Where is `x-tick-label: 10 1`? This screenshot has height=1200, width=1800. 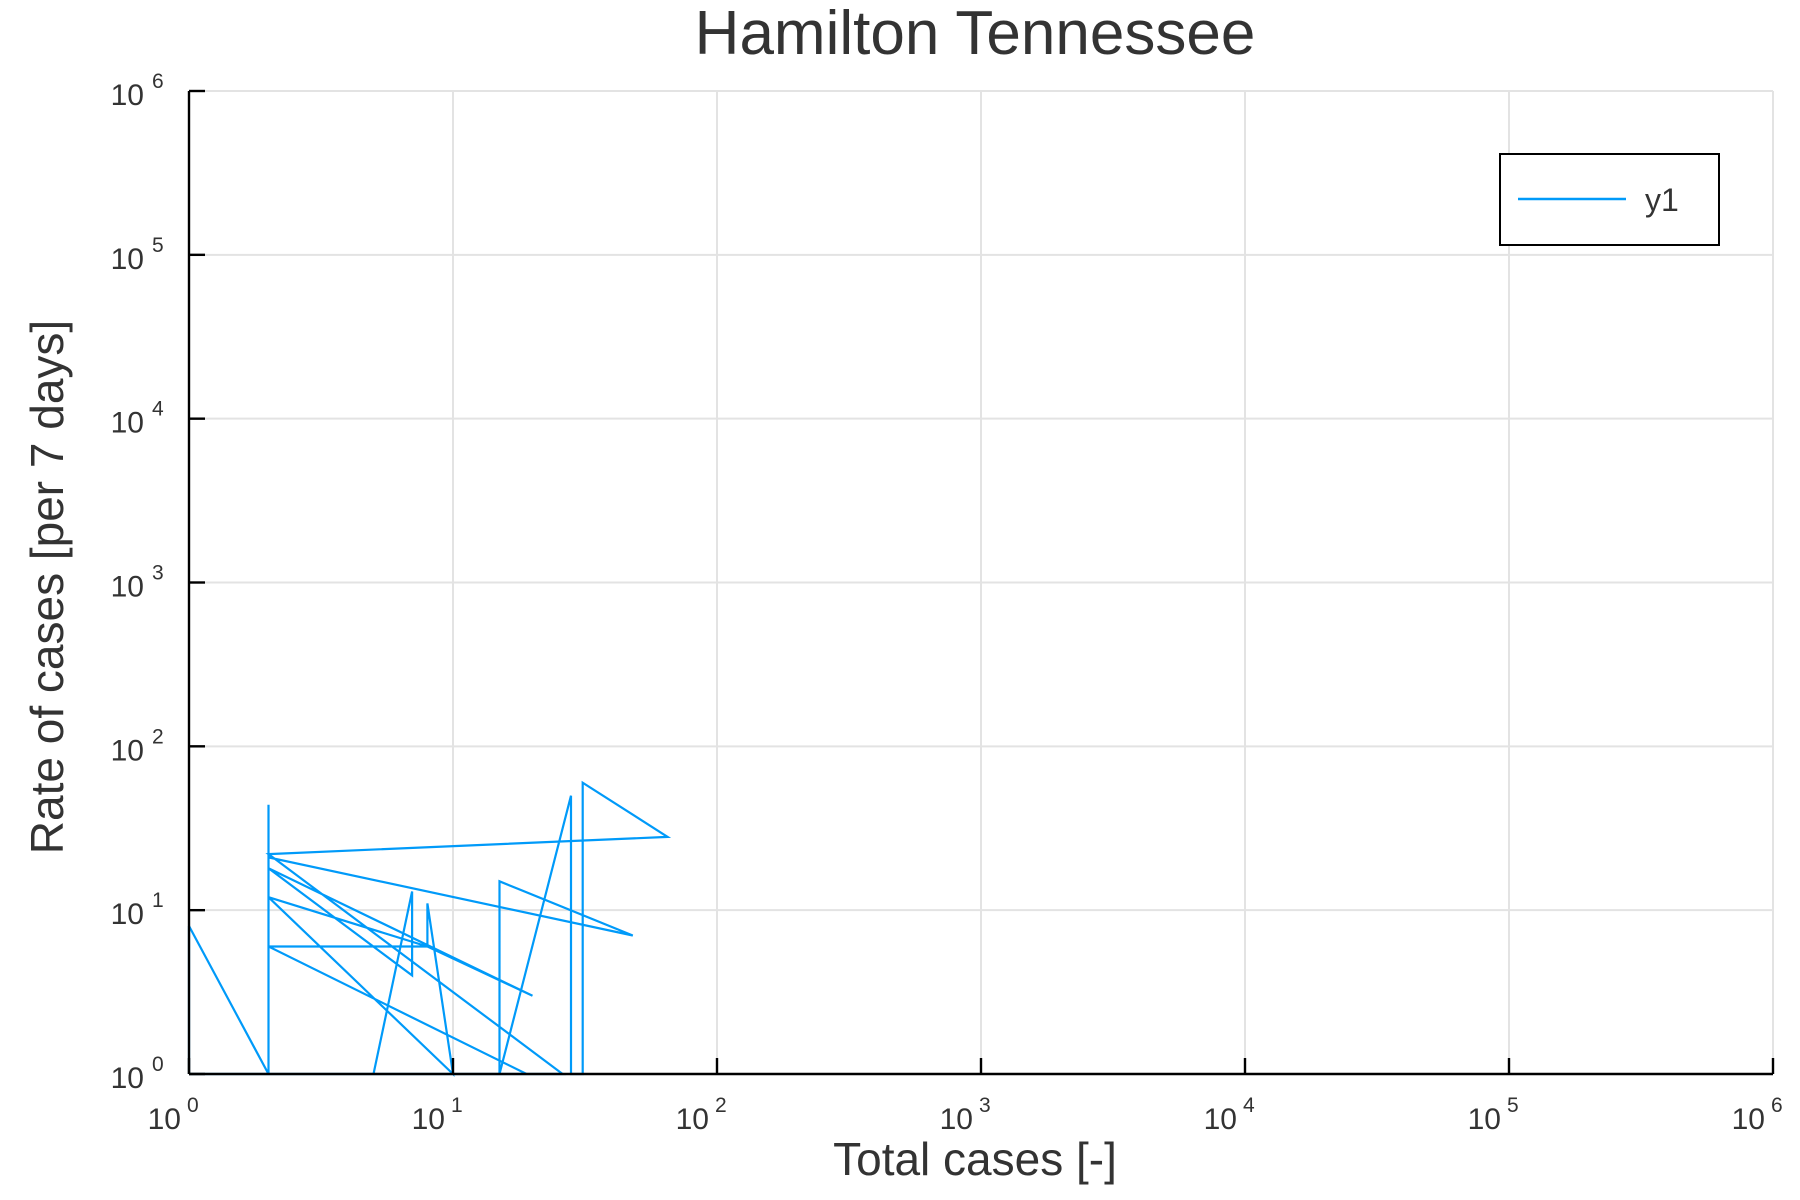
x-tick-label: 10 1 is located at coordinates (437, 1115).